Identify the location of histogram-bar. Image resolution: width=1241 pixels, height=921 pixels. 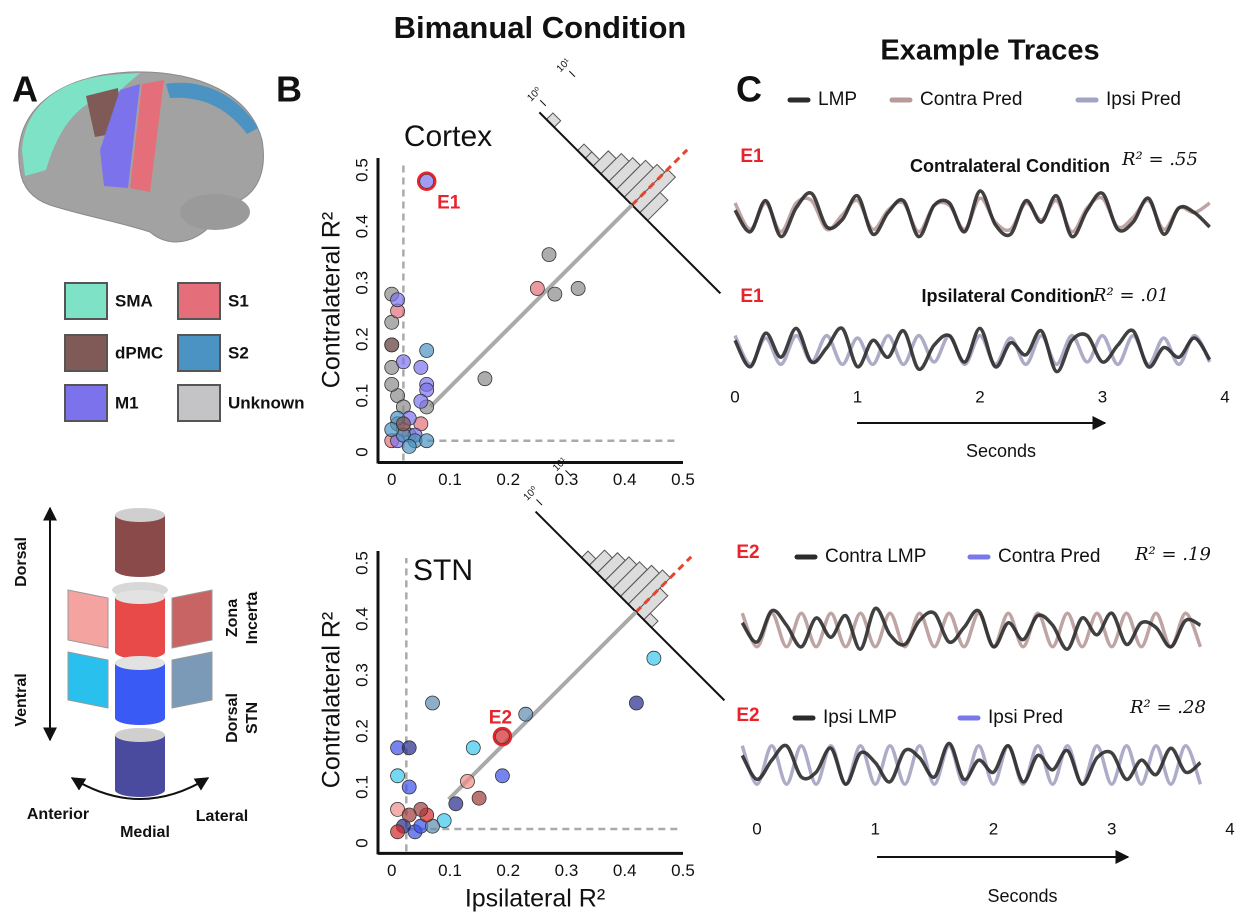
(553, 120).